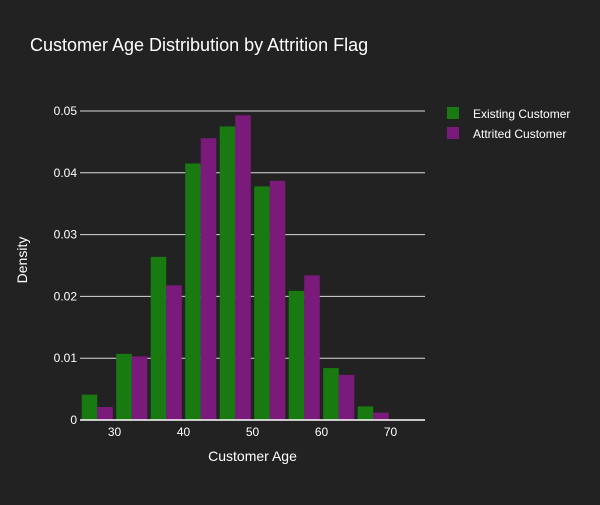 This screenshot has width=600, height=505. I want to click on legend-item-existing-customer: Existing Customer, so click(508, 114).